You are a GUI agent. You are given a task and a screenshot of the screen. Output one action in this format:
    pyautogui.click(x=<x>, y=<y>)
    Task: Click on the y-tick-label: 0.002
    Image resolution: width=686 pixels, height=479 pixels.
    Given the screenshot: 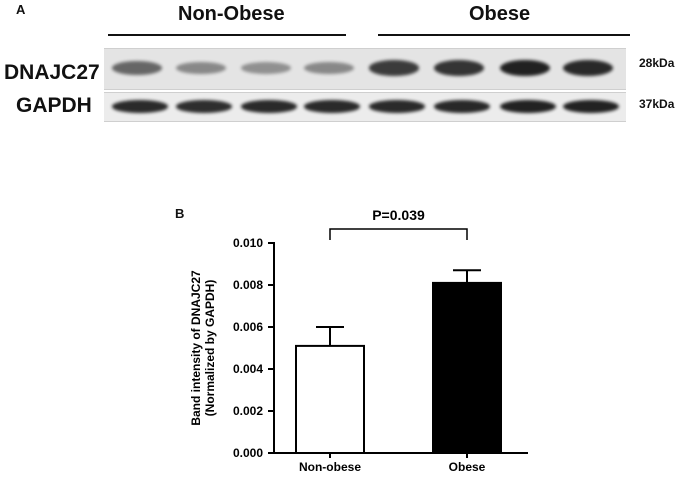 What is the action you would take?
    pyautogui.click(x=248, y=411)
    